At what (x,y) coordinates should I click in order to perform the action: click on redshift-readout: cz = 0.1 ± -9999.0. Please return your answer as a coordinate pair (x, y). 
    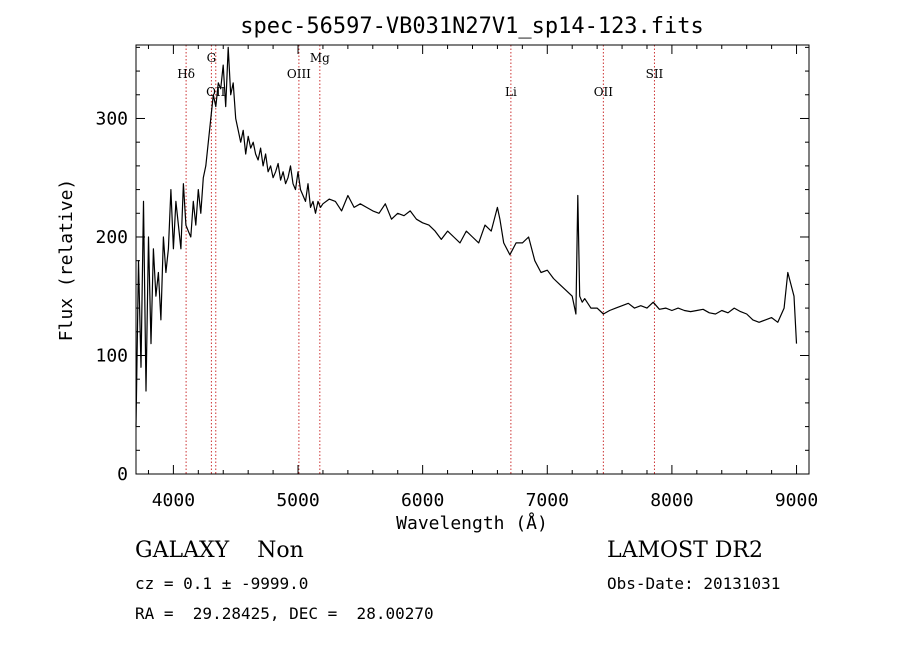
    Looking at the image, I should click on (222, 583).